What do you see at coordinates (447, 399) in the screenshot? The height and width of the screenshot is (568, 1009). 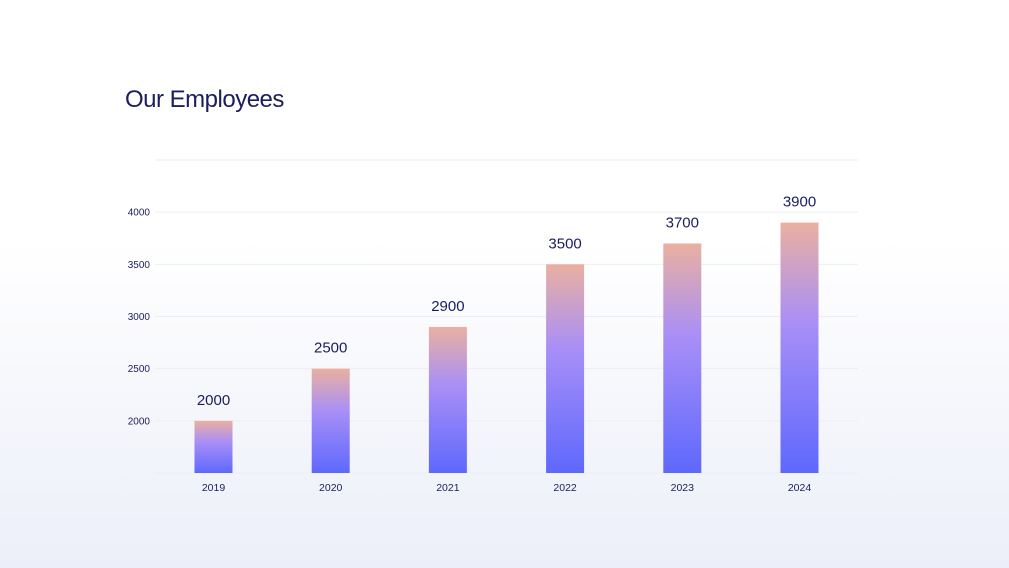 I see `bar-2021` at bounding box center [447, 399].